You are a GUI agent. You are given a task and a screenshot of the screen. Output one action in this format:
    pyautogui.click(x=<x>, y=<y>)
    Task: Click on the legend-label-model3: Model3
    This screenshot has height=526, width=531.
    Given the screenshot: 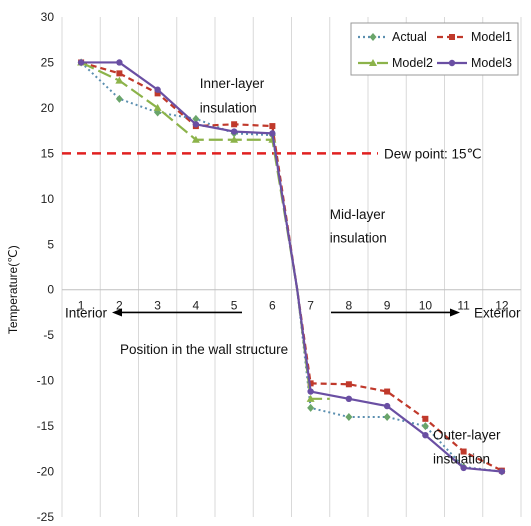 What is the action you would take?
    pyautogui.click(x=491, y=63)
    